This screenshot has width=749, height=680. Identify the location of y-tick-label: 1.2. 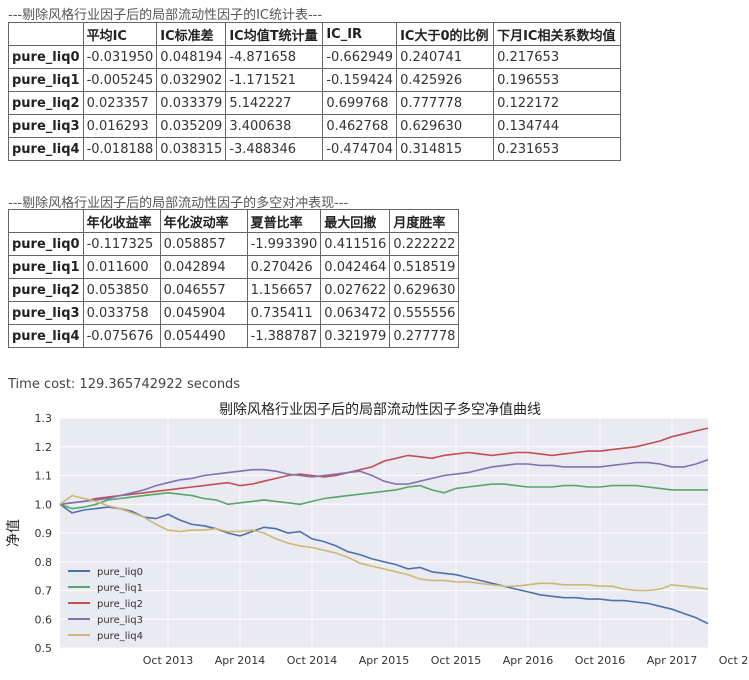
(44, 447).